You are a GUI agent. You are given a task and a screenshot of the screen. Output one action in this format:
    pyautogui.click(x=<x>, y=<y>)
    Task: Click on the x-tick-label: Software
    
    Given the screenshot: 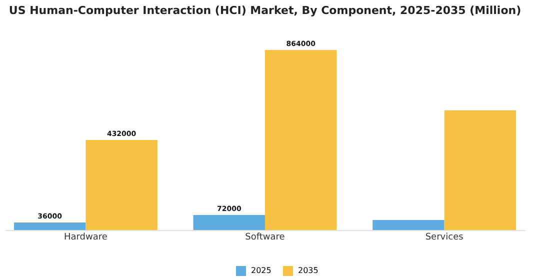 What is the action you would take?
    pyautogui.click(x=265, y=237)
    